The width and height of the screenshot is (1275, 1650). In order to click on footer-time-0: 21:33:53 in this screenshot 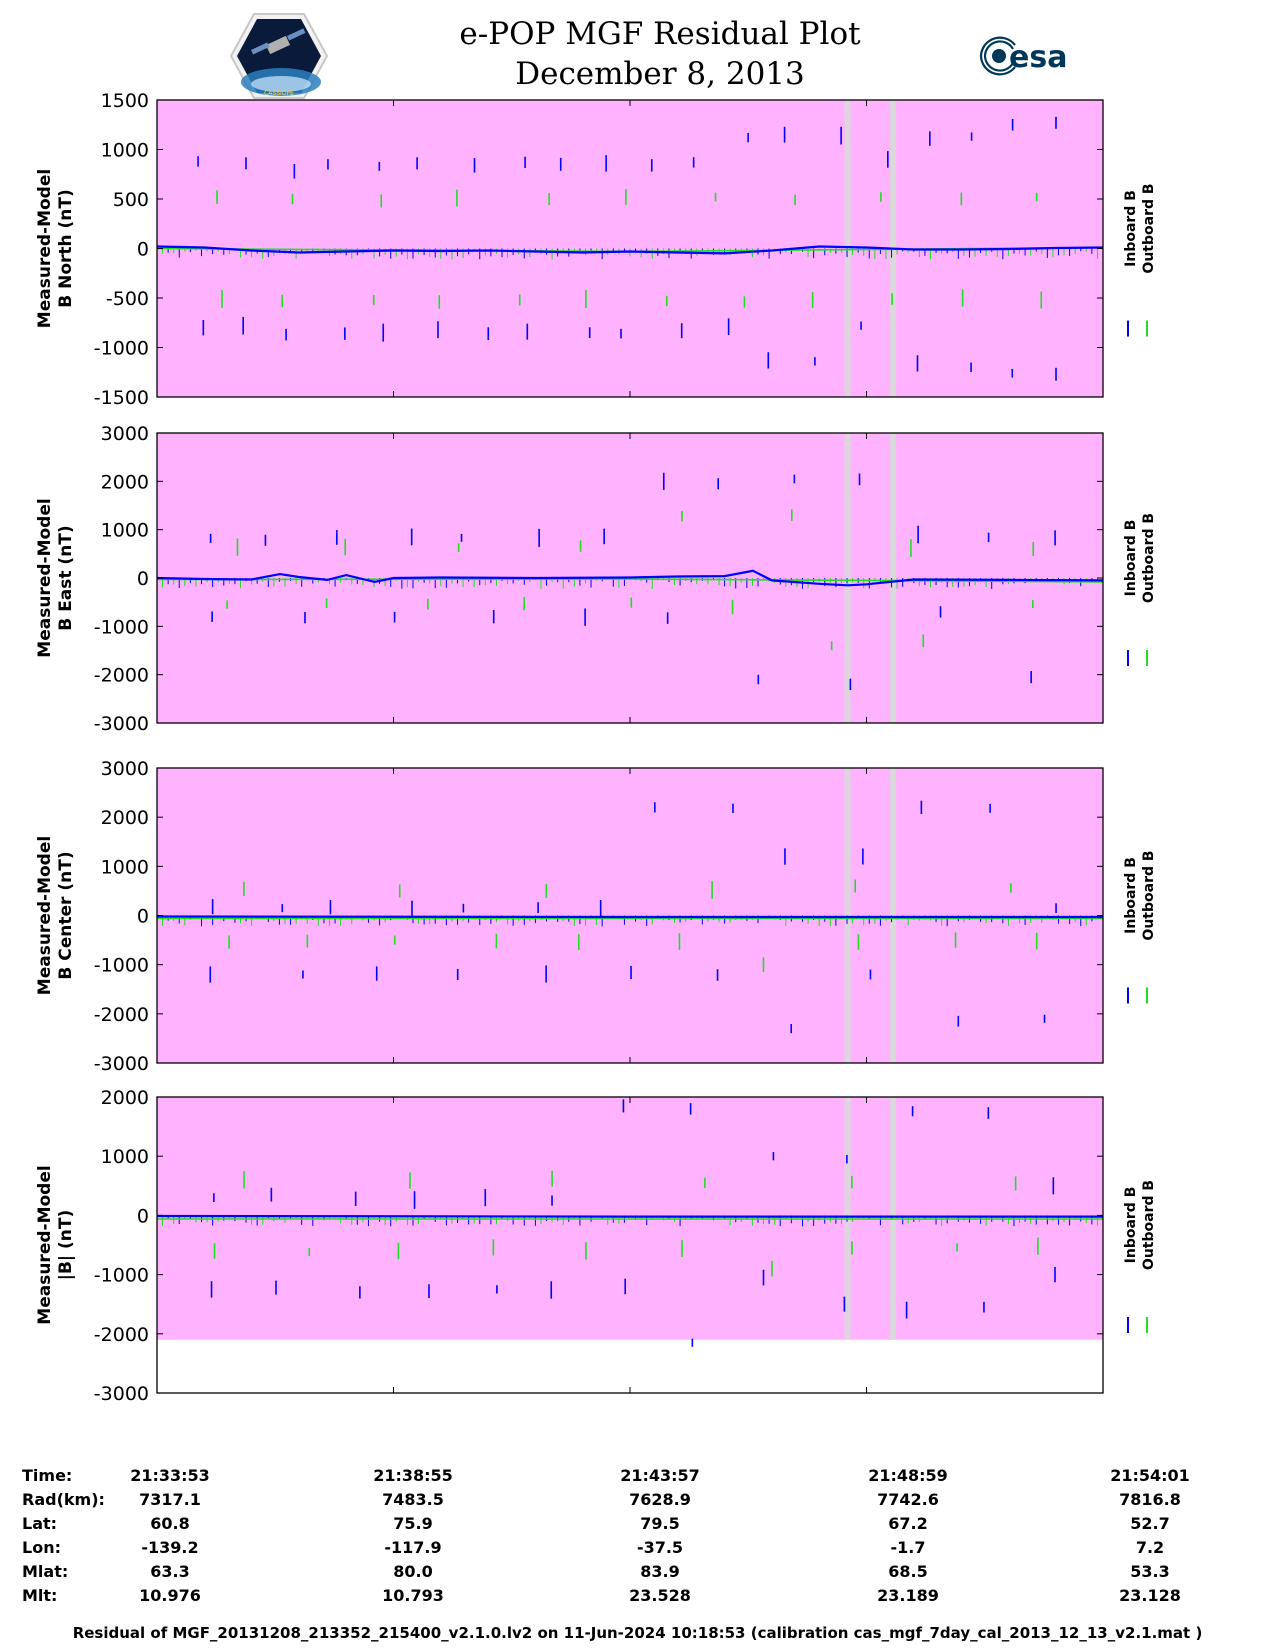, I will do `click(170, 1475)`.